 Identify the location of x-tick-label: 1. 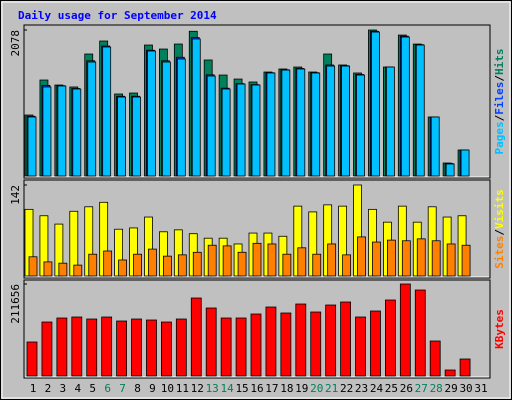
(33, 388).